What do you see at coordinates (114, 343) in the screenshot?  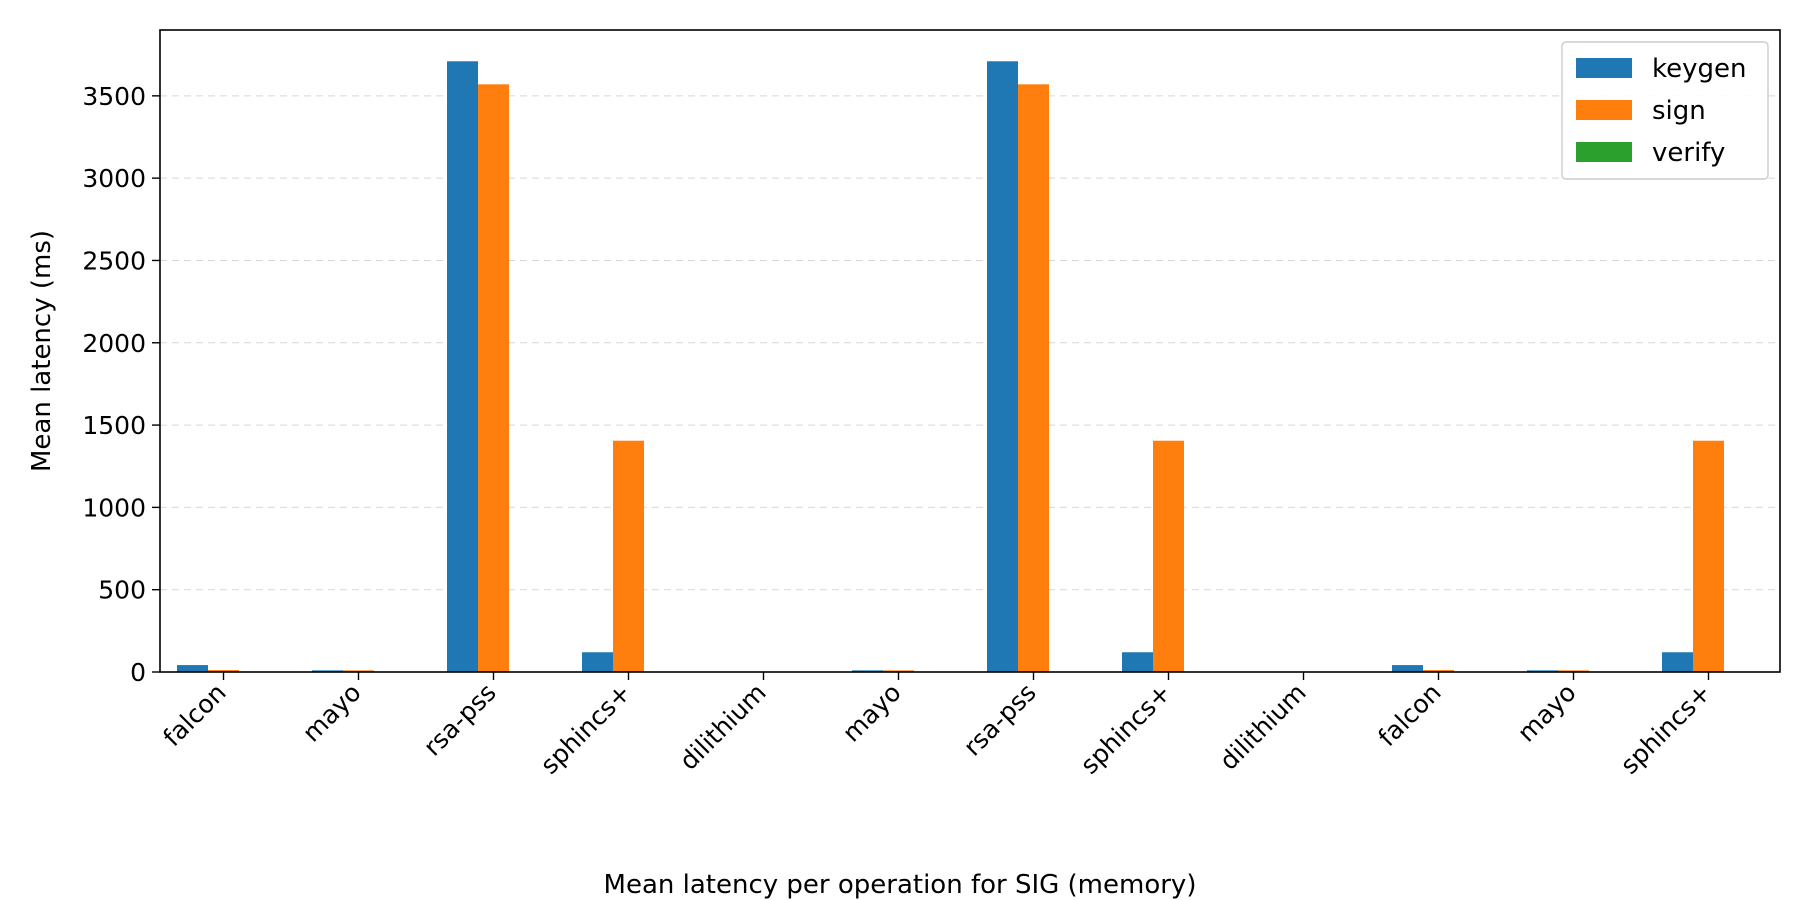 I see `y-tick-label: 2000` at bounding box center [114, 343].